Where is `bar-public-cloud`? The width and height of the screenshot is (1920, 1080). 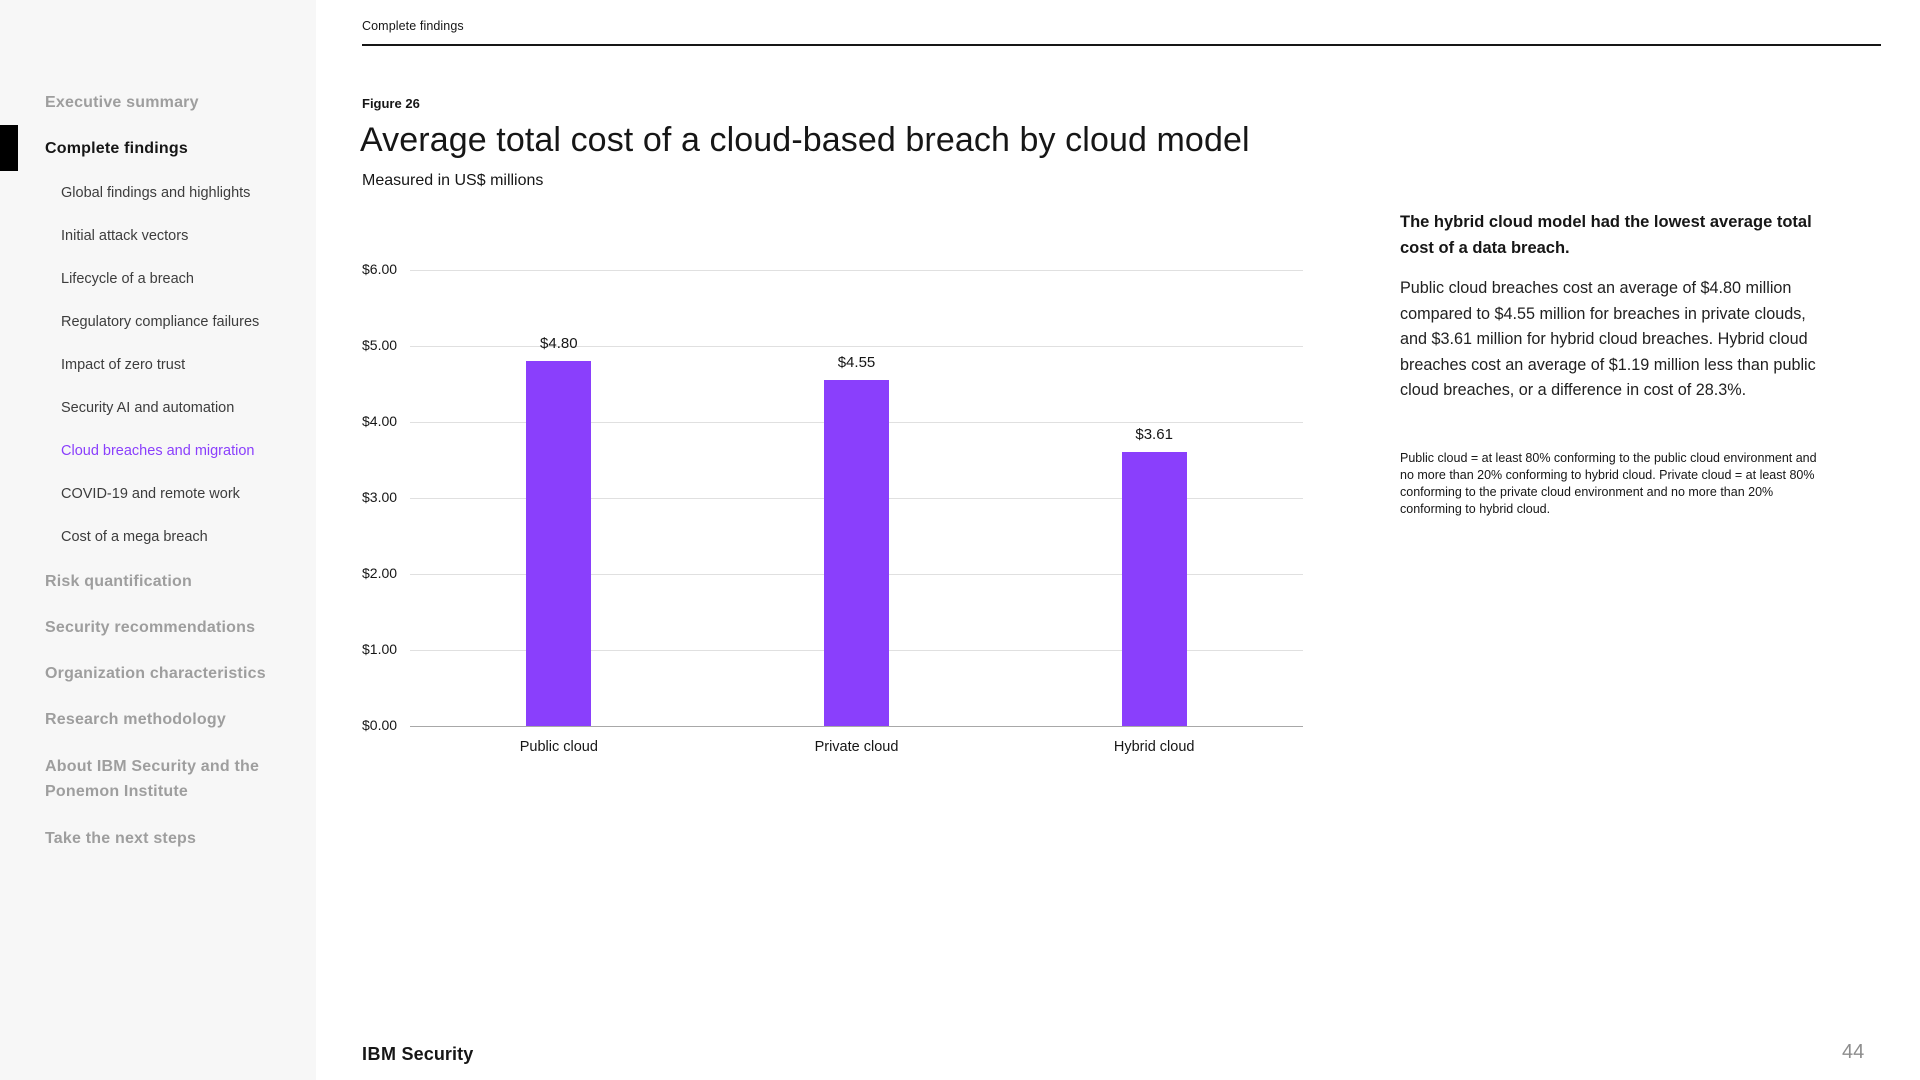
bar-public-cloud is located at coordinates (559, 543).